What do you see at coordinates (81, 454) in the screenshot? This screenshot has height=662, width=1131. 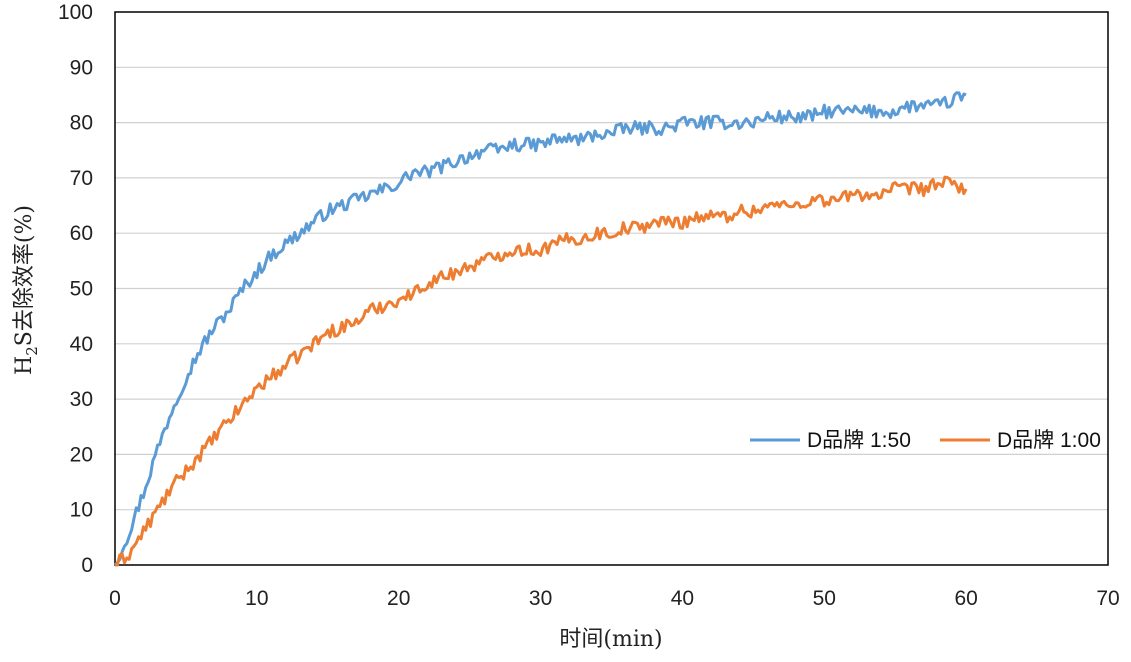 I see `y-tick-label: 20` at bounding box center [81, 454].